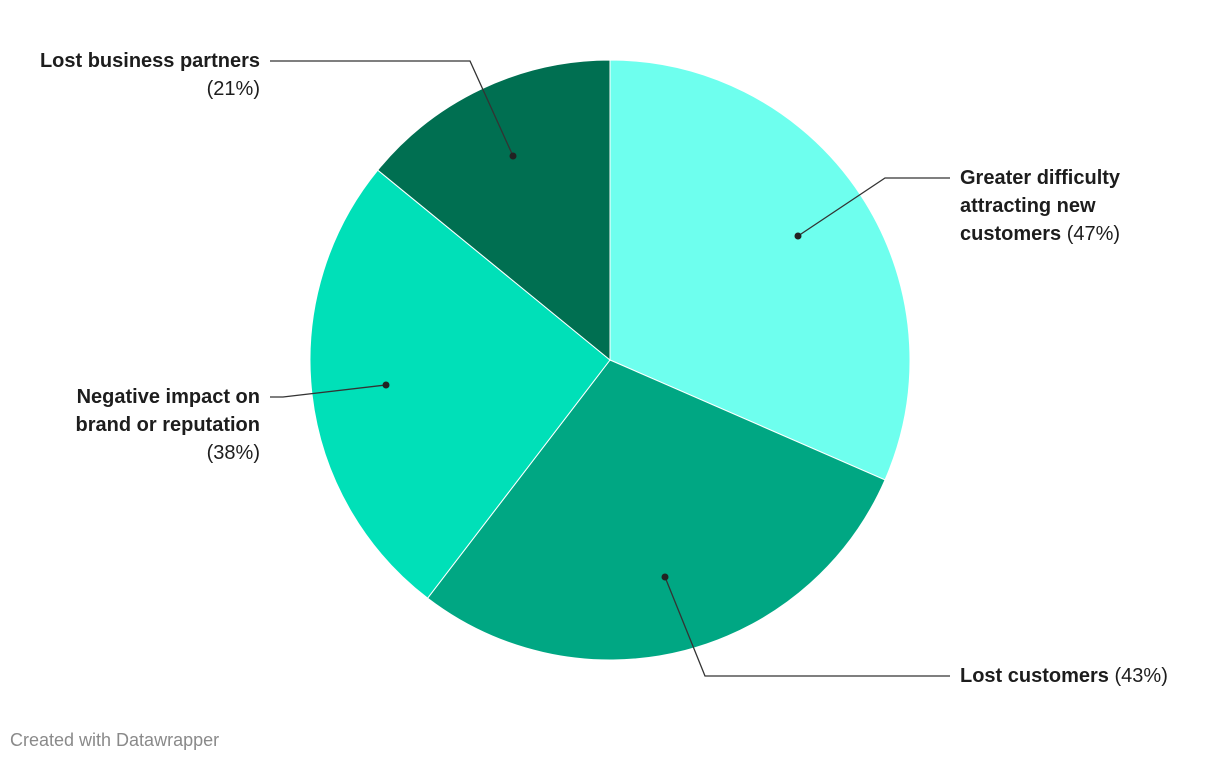 The height and width of the screenshot is (766, 1220). Describe the element at coordinates (130, 75) in the screenshot. I see `slice-label: Lost business partners (21%)` at that location.